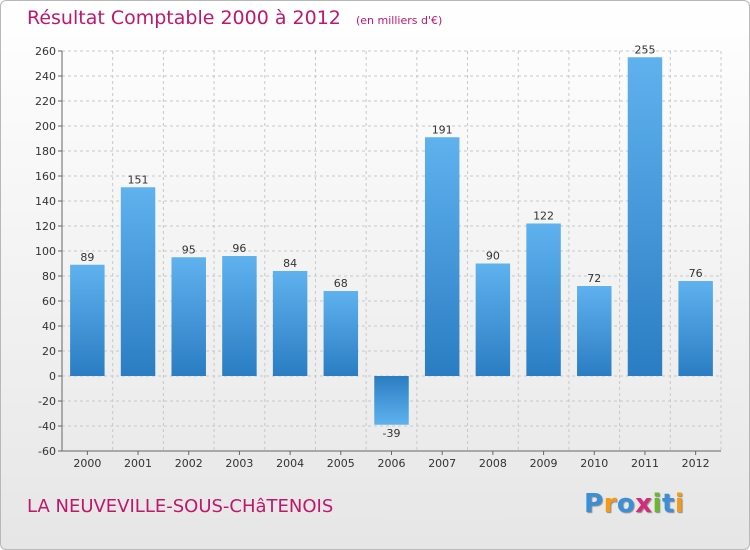  What do you see at coordinates (610, 504) in the screenshot?
I see `logo-letter-1: r` at bounding box center [610, 504].